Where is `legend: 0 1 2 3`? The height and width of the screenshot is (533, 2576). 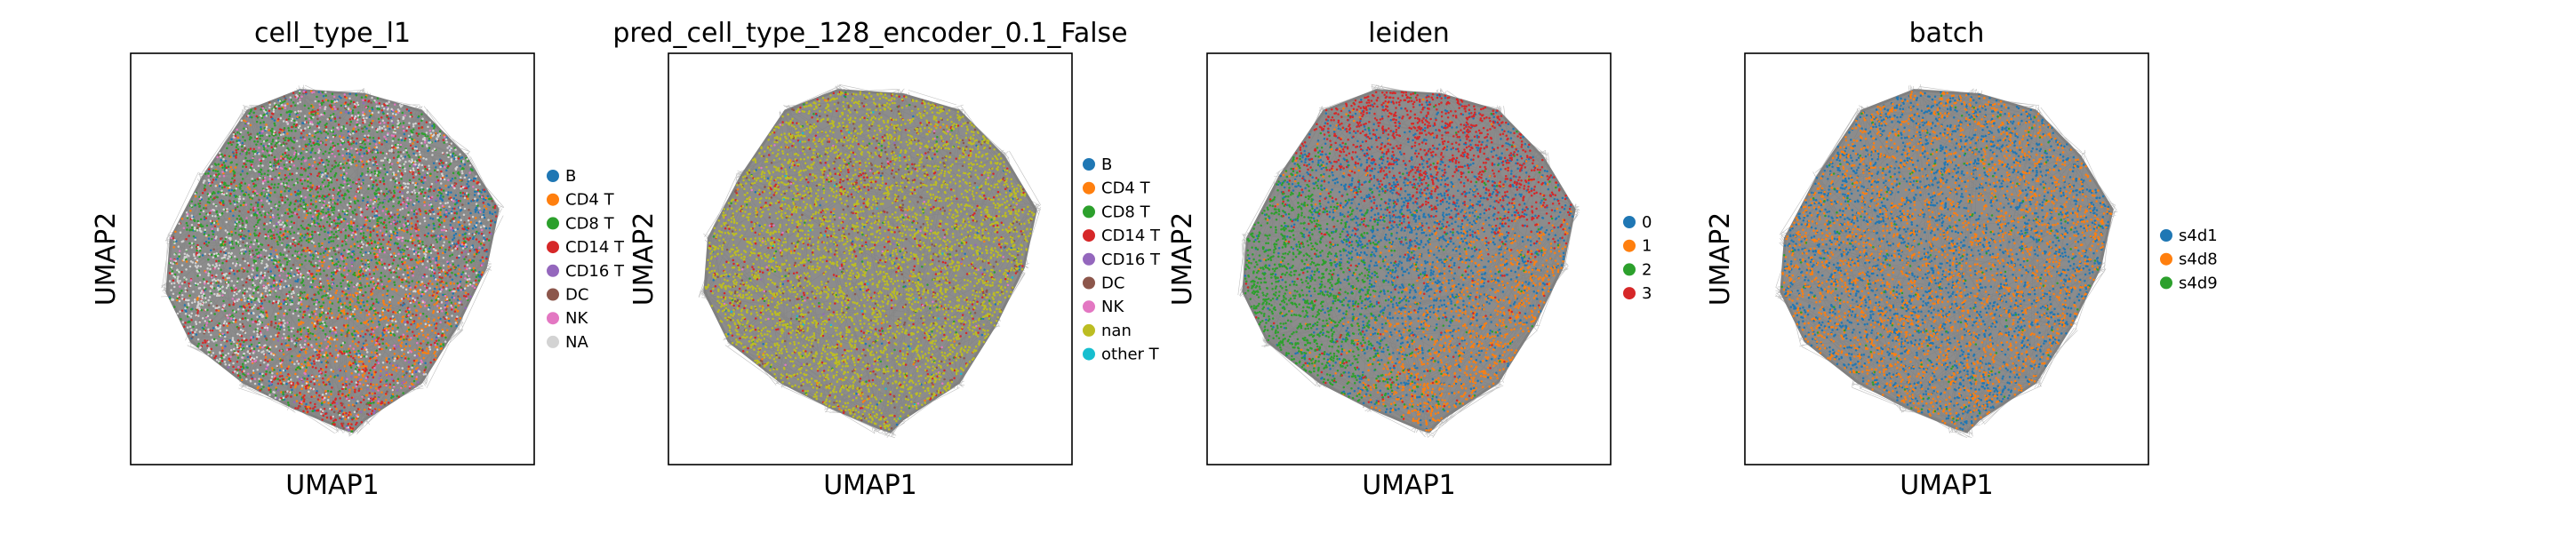 legend: 0 1 2 3 is located at coordinates (1637, 258).